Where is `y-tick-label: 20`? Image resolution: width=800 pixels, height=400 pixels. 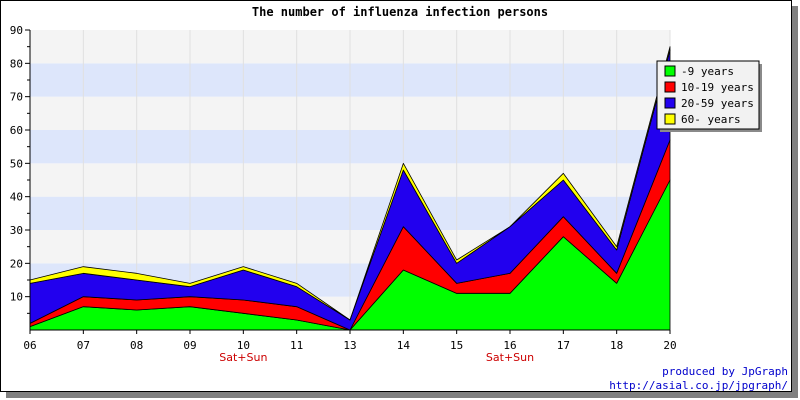
y-tick-label: 20 is located at coordinates (16, 263).